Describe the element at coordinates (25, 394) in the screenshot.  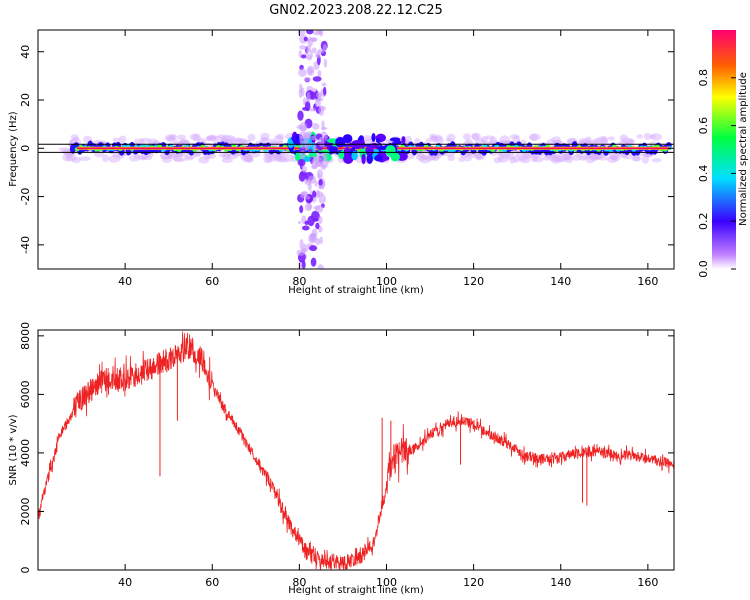
I see `snr-y-tick-label: 6000` at that location.